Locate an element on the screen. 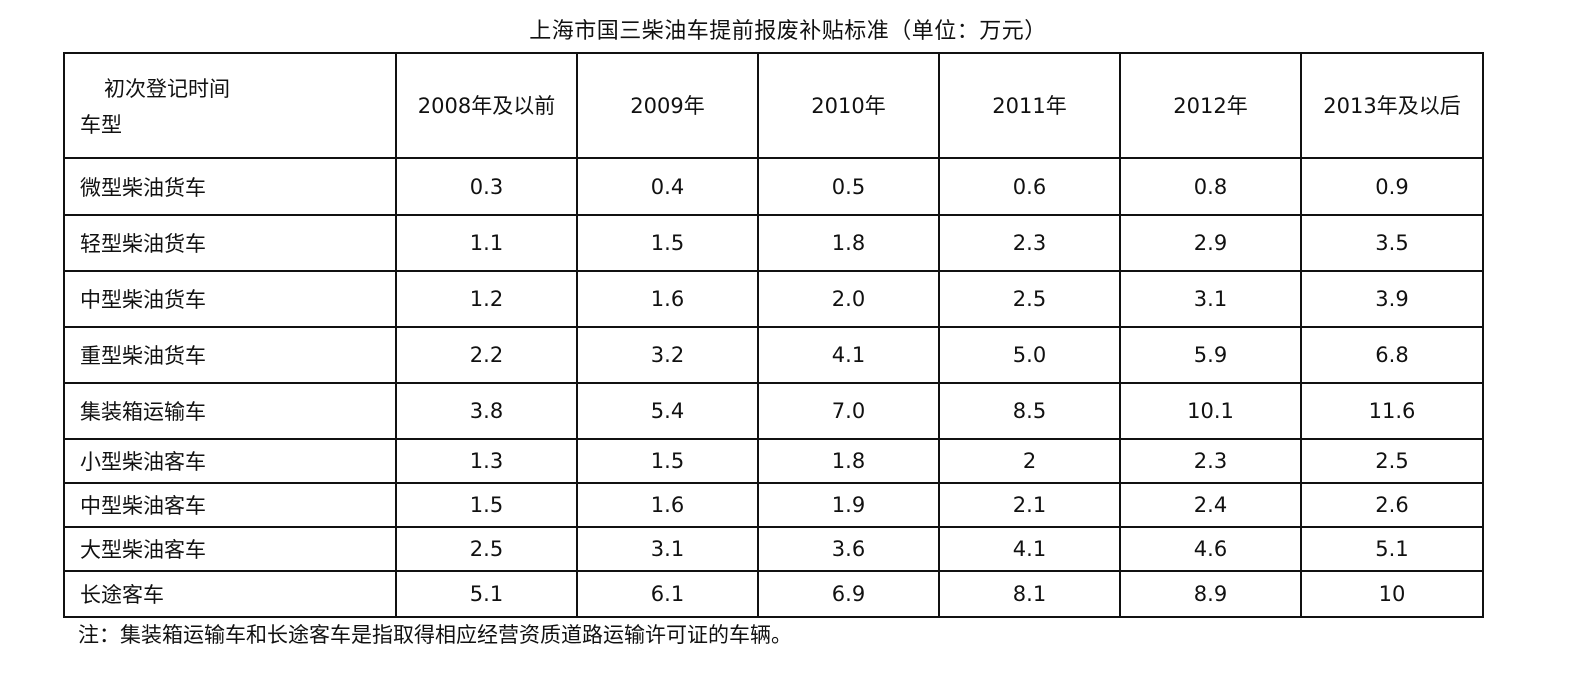 The height and width of the screenshot is (692, 1576). table-cell: 0.5 is located at coordinates (848, 186).